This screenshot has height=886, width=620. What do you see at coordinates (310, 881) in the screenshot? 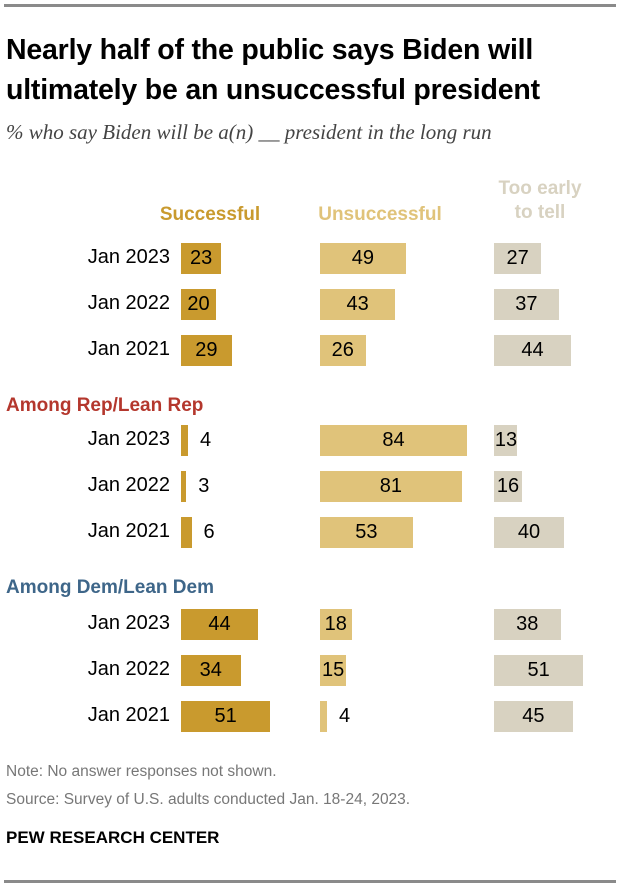
I see `bottom-rule` at bounding box center [310, 881].